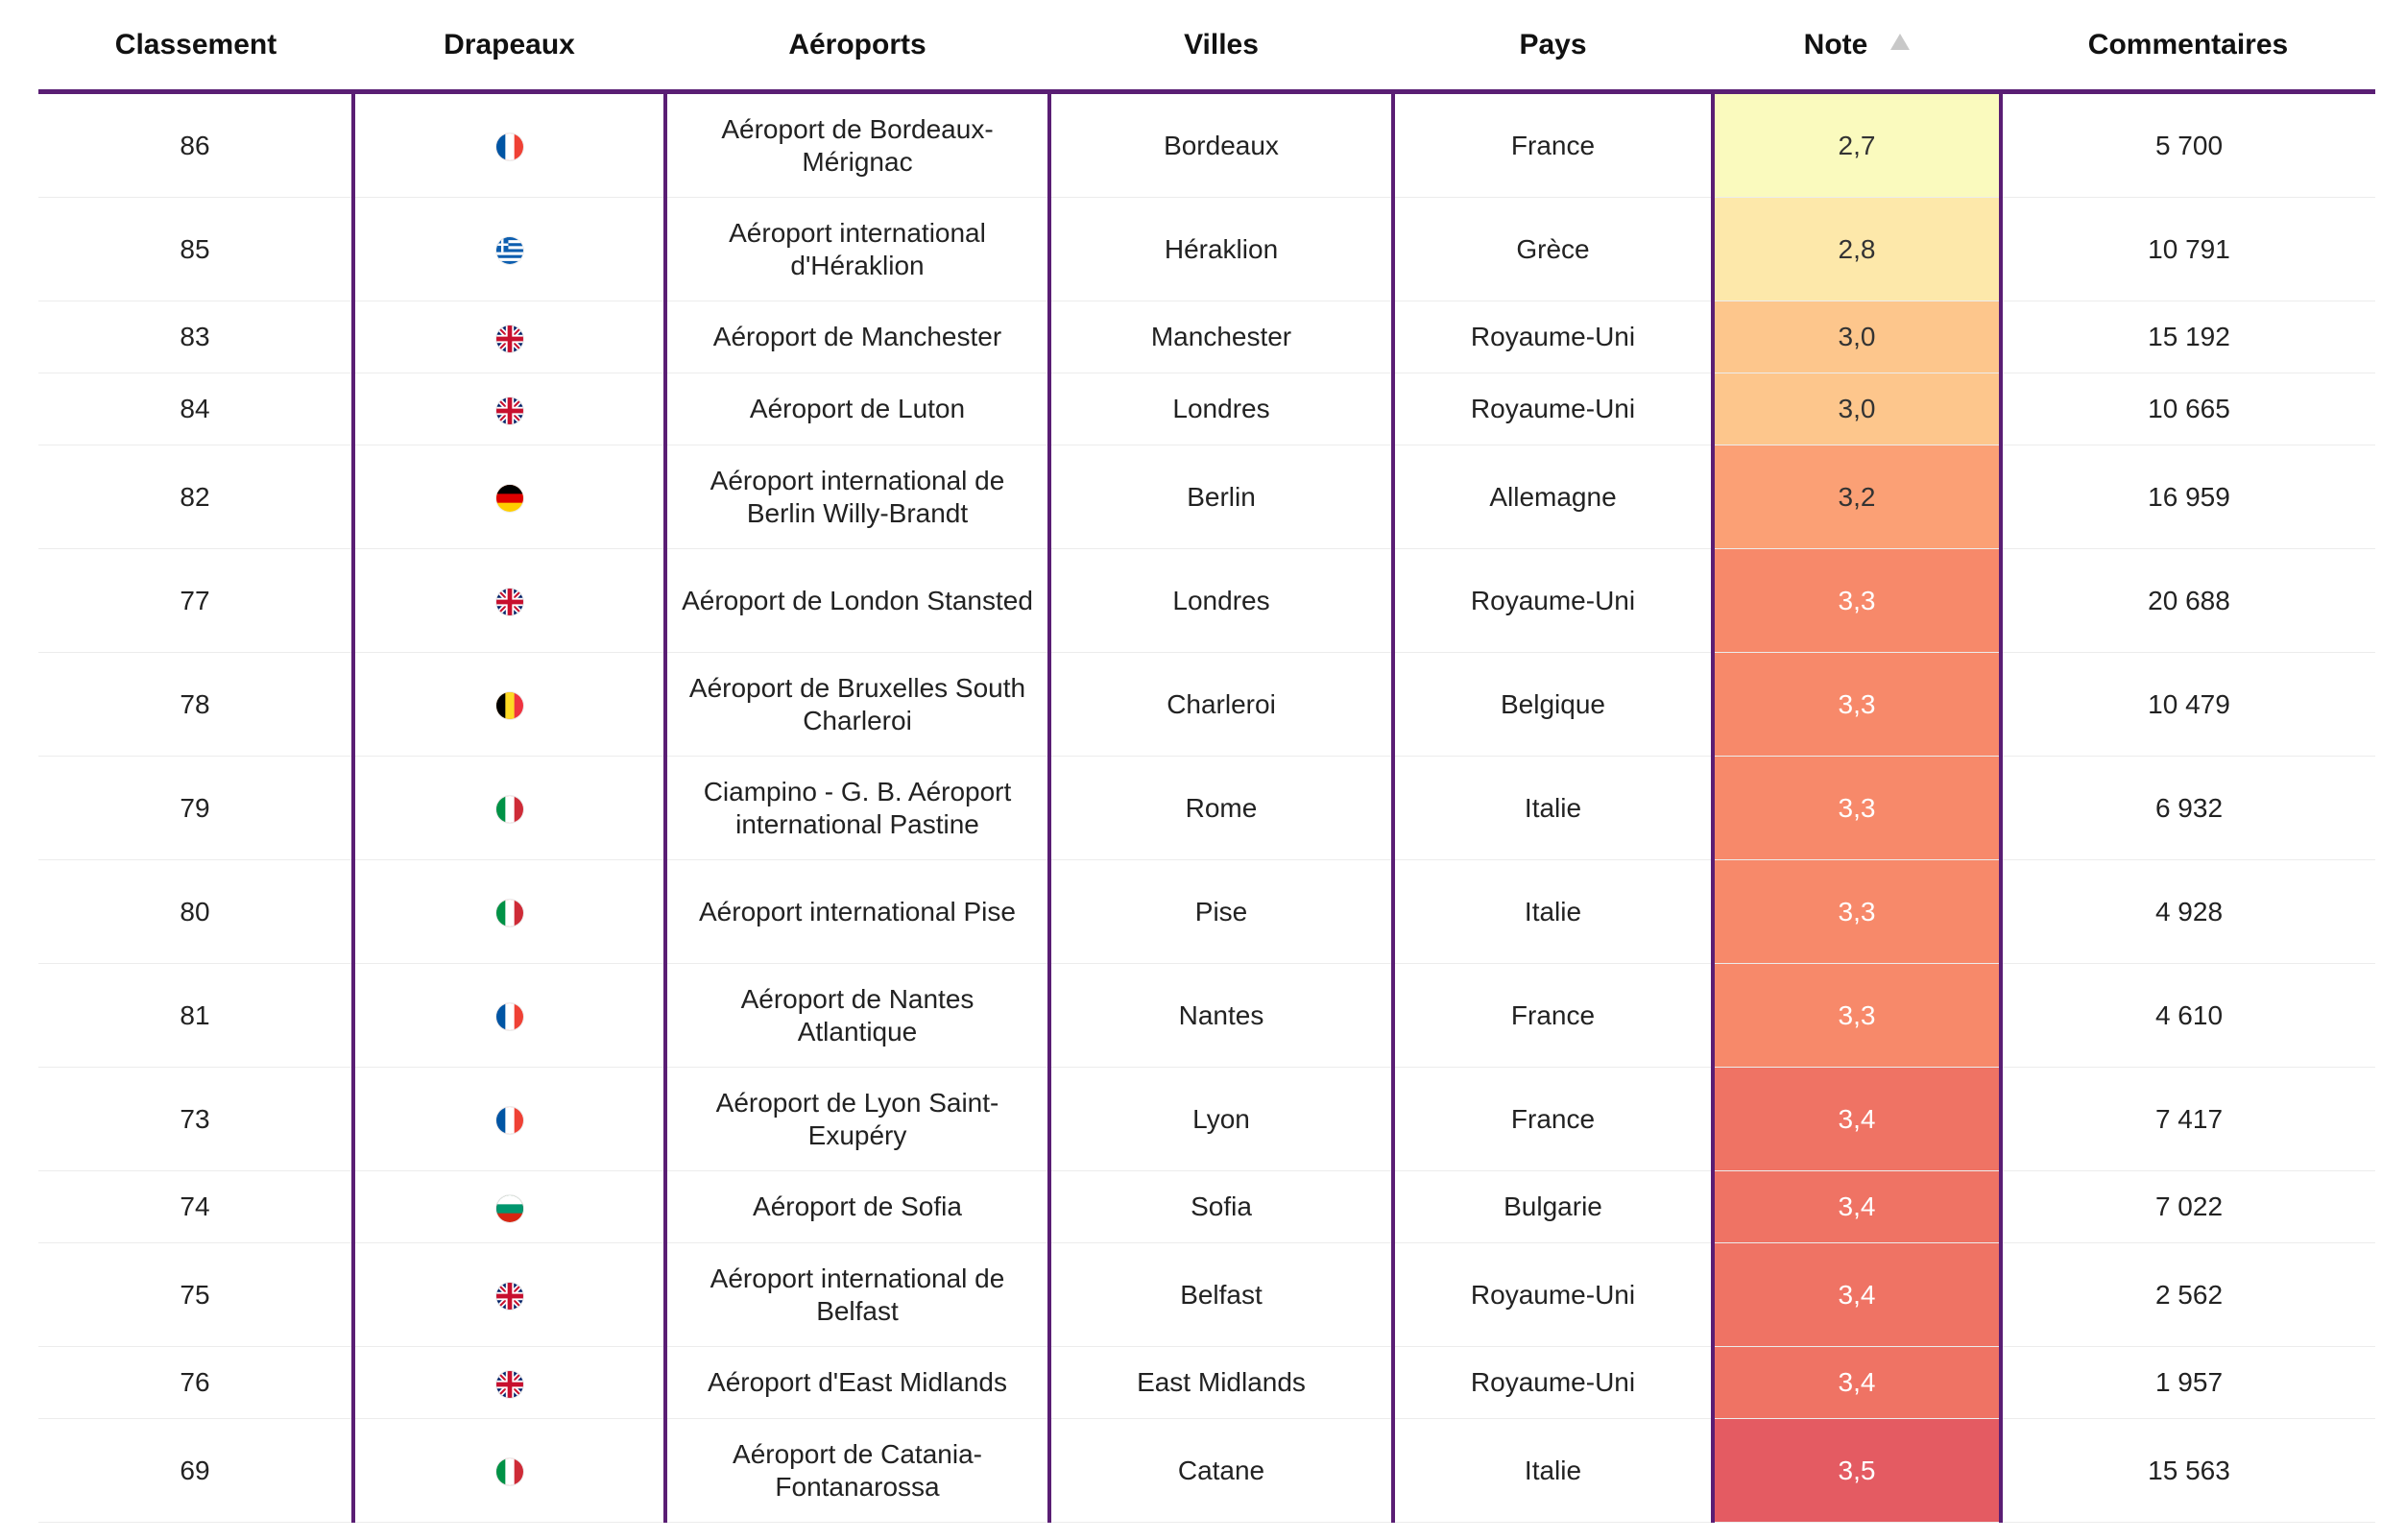  What do you see at coordinates (2188, 1294) in the screenshot?
I see `comments-cell: 2 562` at bounding box center [2188, 1294].